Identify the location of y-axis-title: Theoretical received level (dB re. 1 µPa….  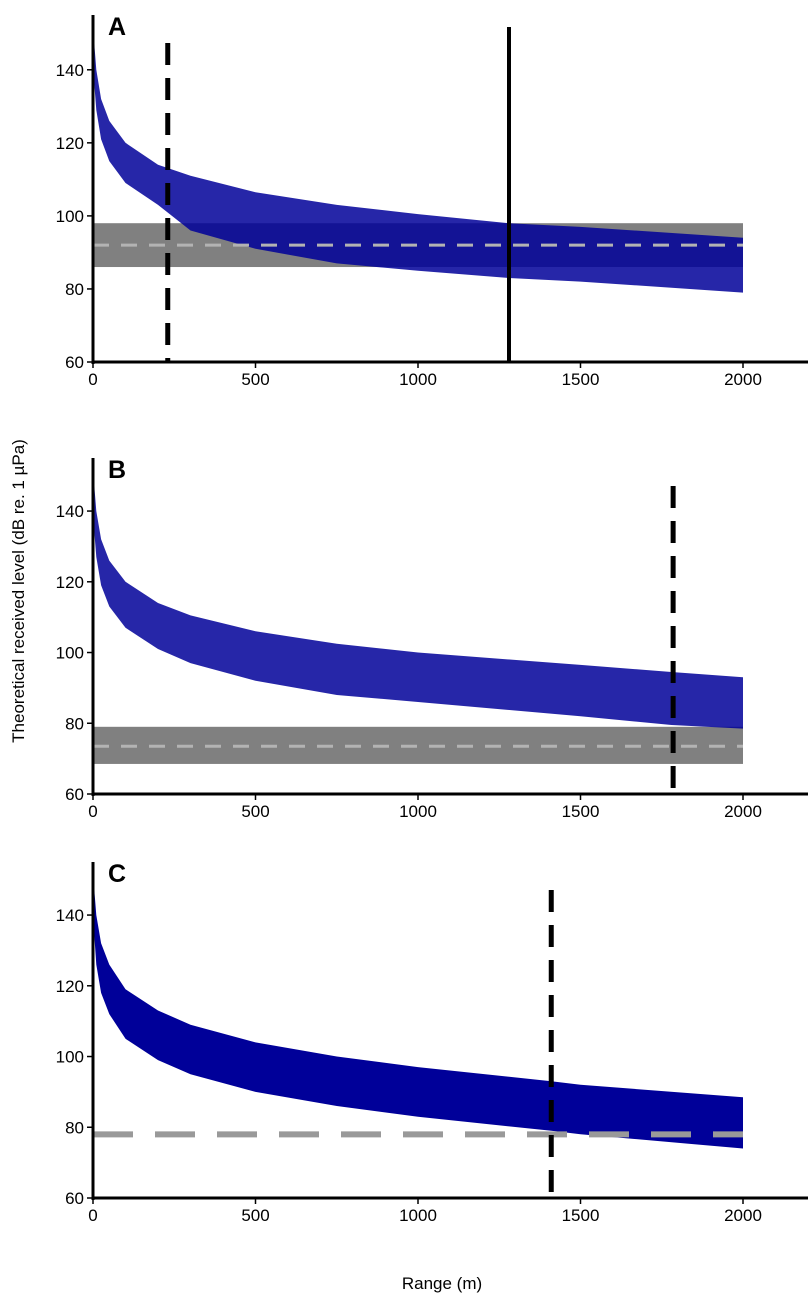
(18, 591).